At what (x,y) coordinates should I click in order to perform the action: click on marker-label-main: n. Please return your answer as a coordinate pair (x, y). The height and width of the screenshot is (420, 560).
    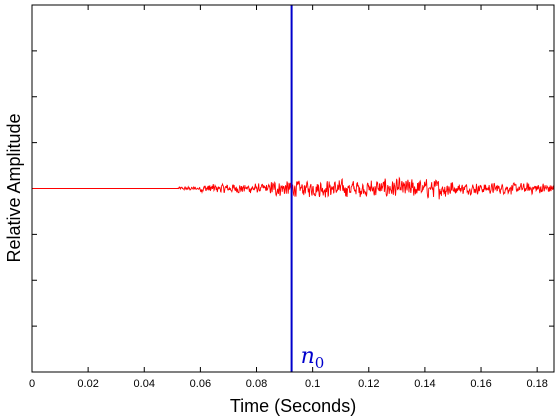
    Looking at the image, I should click on (308, 356).